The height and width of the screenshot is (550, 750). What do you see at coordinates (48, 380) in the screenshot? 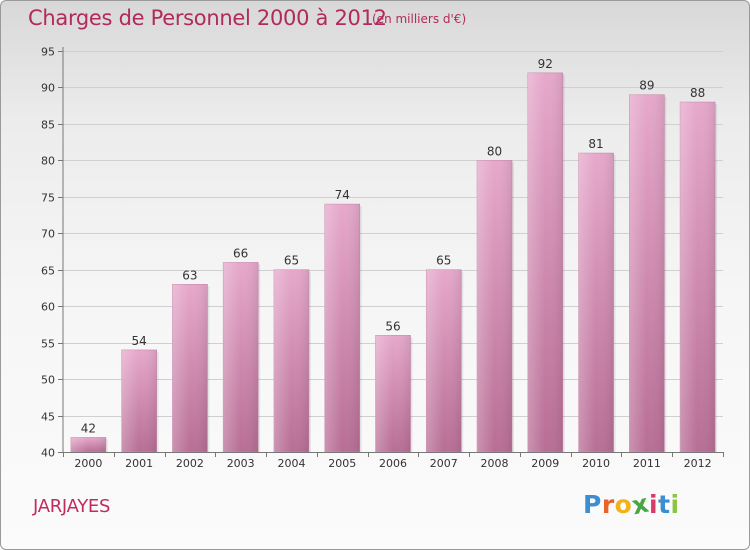
I see `y-tick-label: 50` at bounding box center [48, 380].